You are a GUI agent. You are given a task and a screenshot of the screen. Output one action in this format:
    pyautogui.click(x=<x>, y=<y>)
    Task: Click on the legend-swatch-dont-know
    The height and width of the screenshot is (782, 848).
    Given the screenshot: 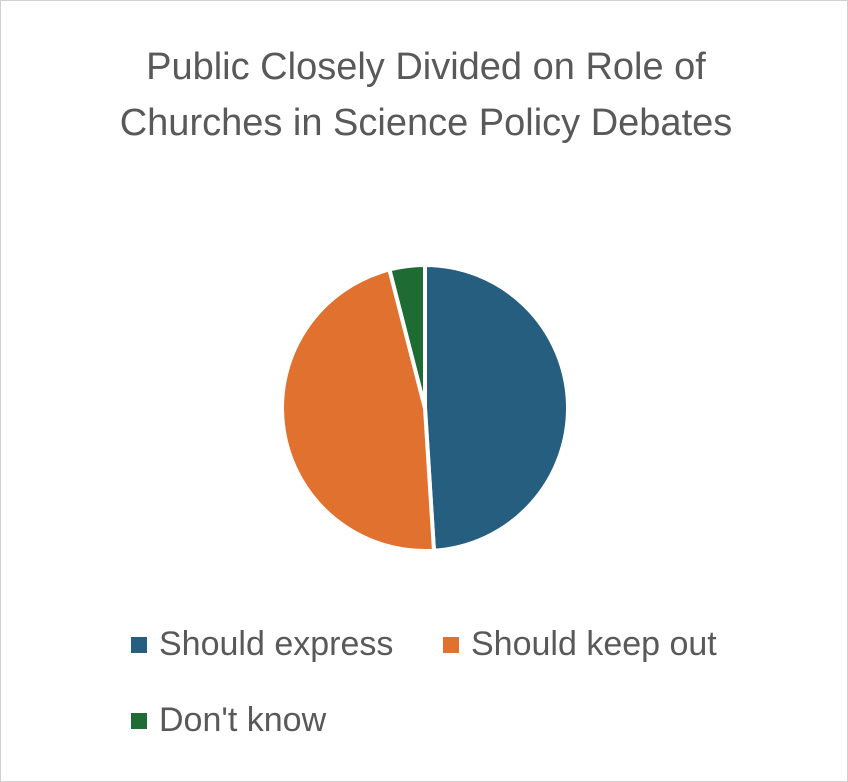 What is the action you would take?
    pyautogui.click(x=139, y=720)
    